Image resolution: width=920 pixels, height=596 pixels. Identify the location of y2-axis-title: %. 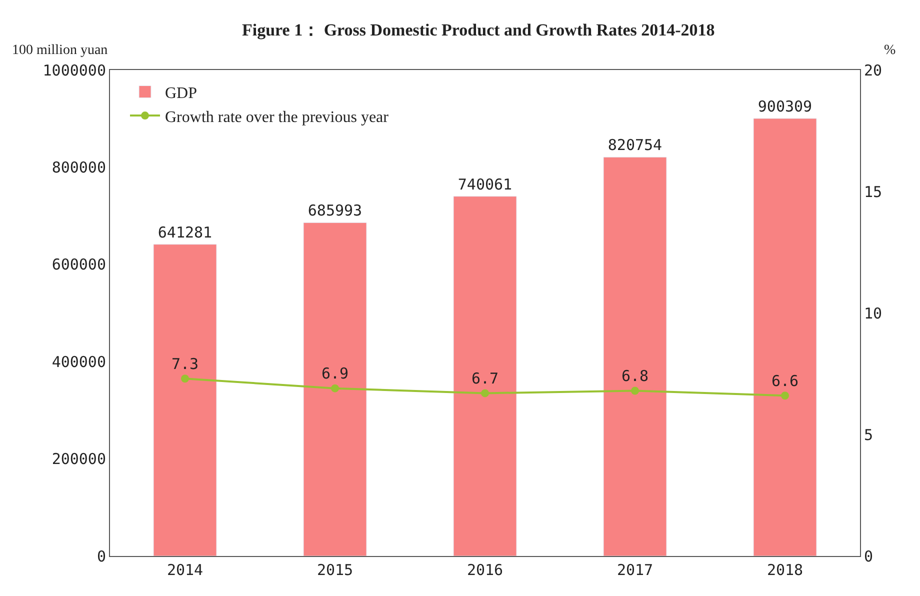
(890, 50).